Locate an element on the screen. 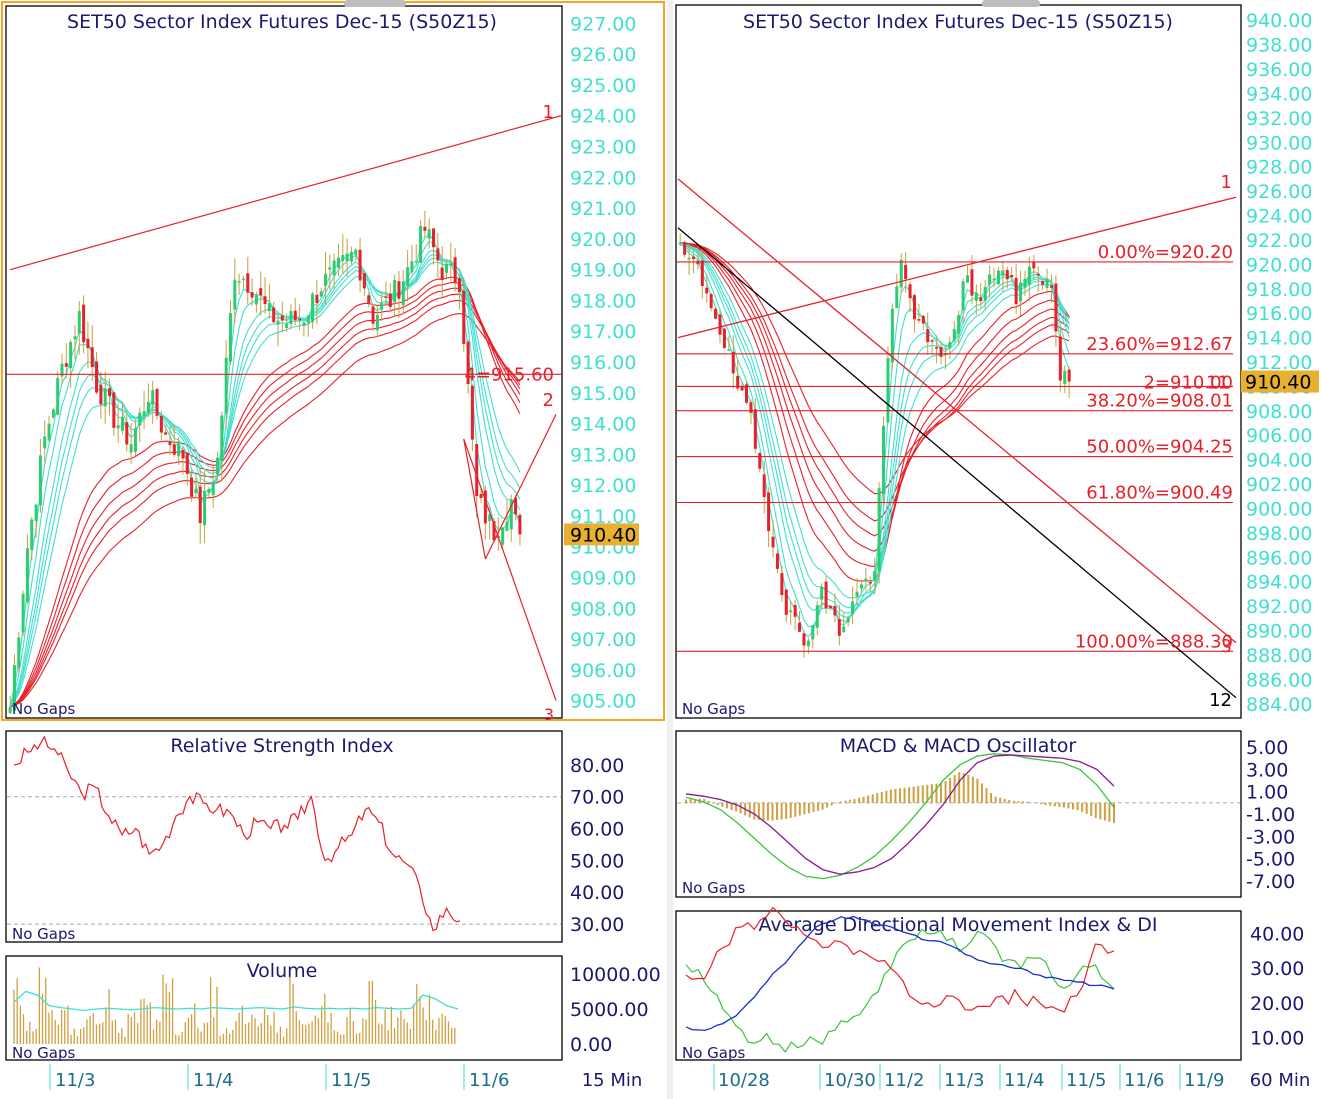  rsi-tick: 30.00 is located at coordinates (597, 925).